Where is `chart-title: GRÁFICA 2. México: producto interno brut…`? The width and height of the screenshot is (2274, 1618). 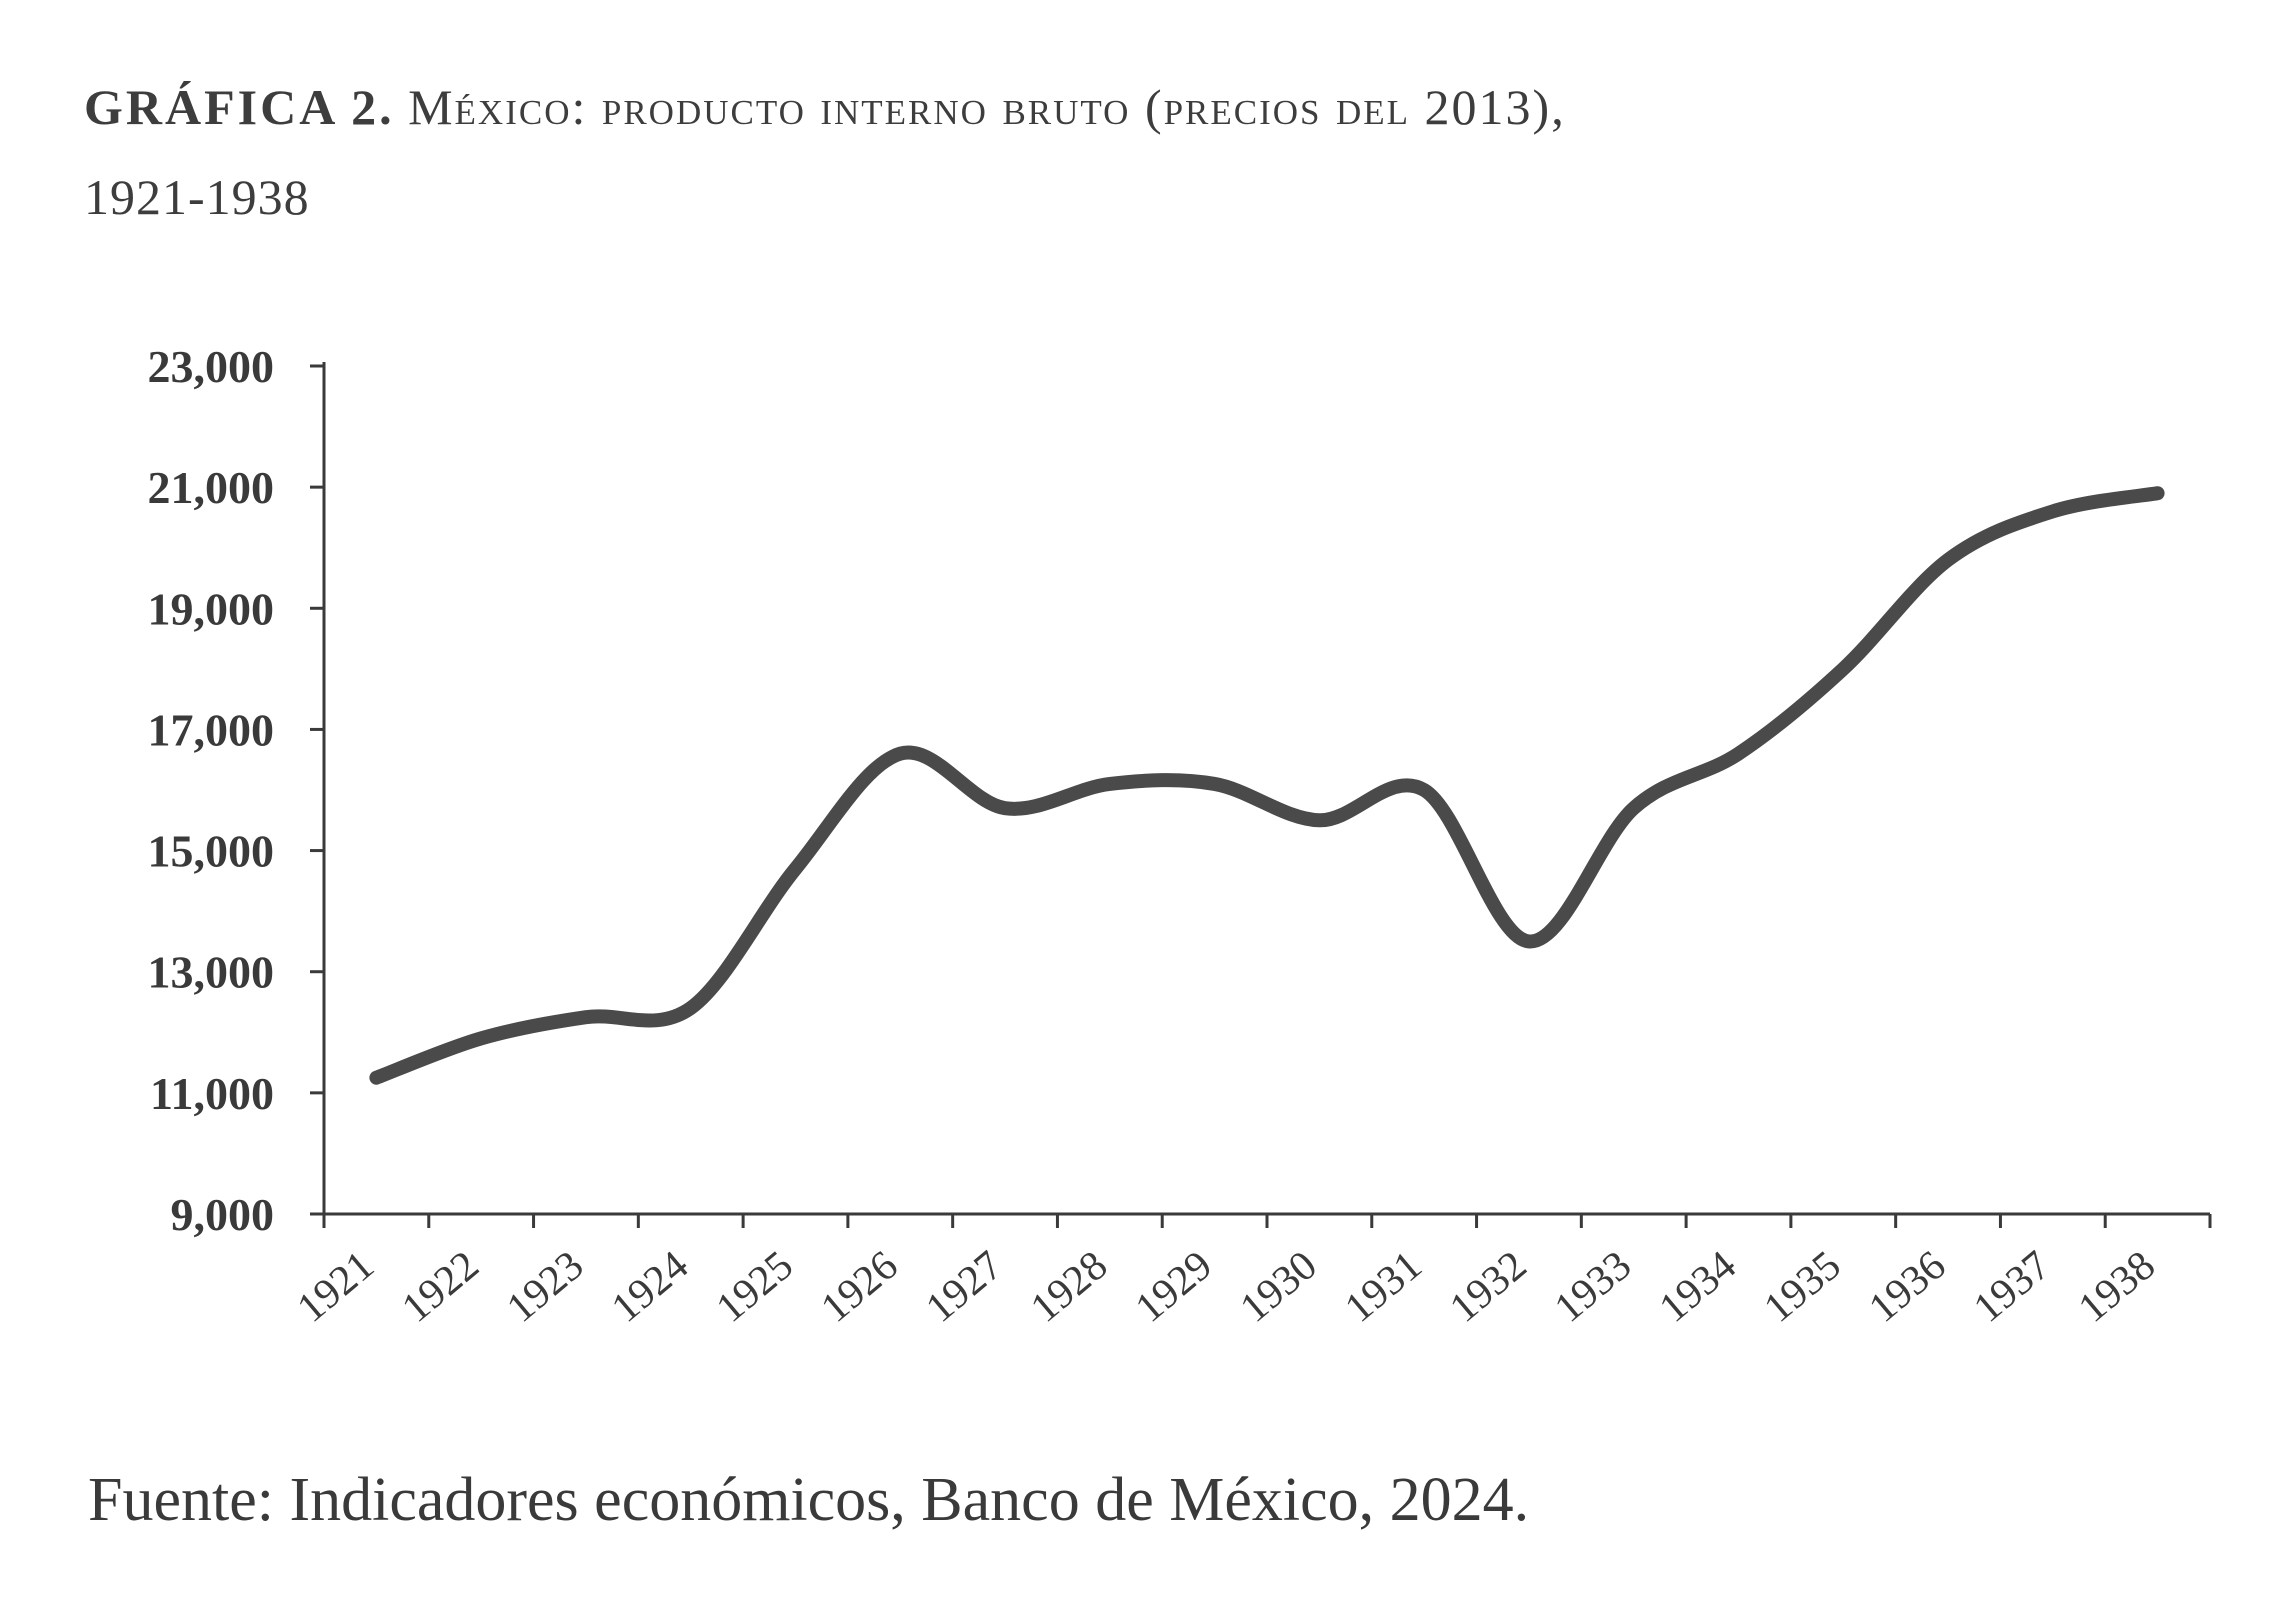 chart-title: GRÁFICA 2. México: producto interno brut… is located at coordinates (1144, 152).